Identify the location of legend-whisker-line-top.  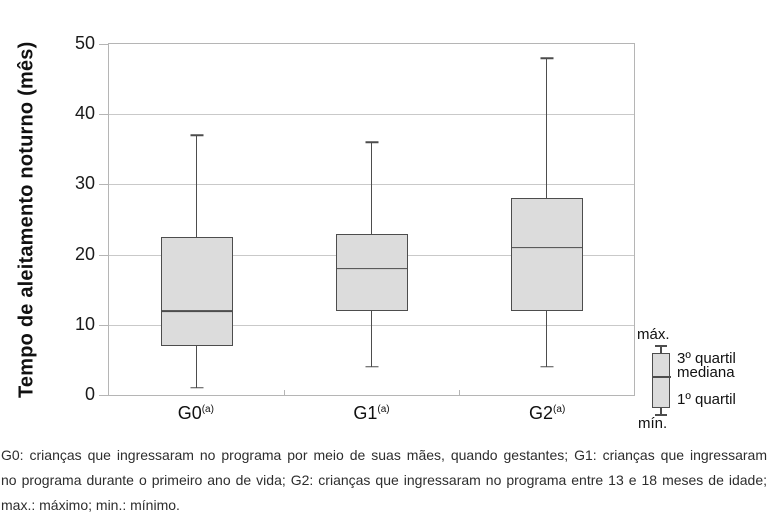
(661, 350).